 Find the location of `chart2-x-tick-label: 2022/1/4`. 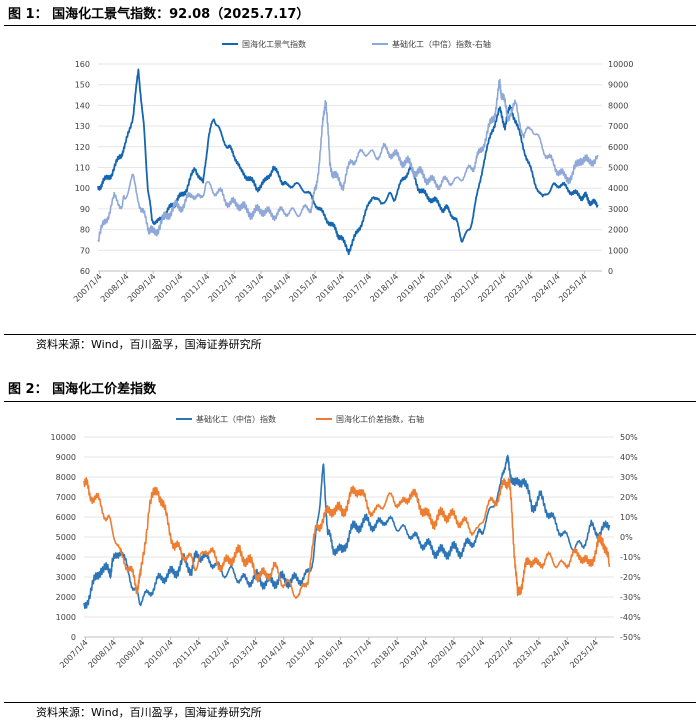

chart2-x-tick-label: 2022/1/4 is located at coordinates (499, 654).